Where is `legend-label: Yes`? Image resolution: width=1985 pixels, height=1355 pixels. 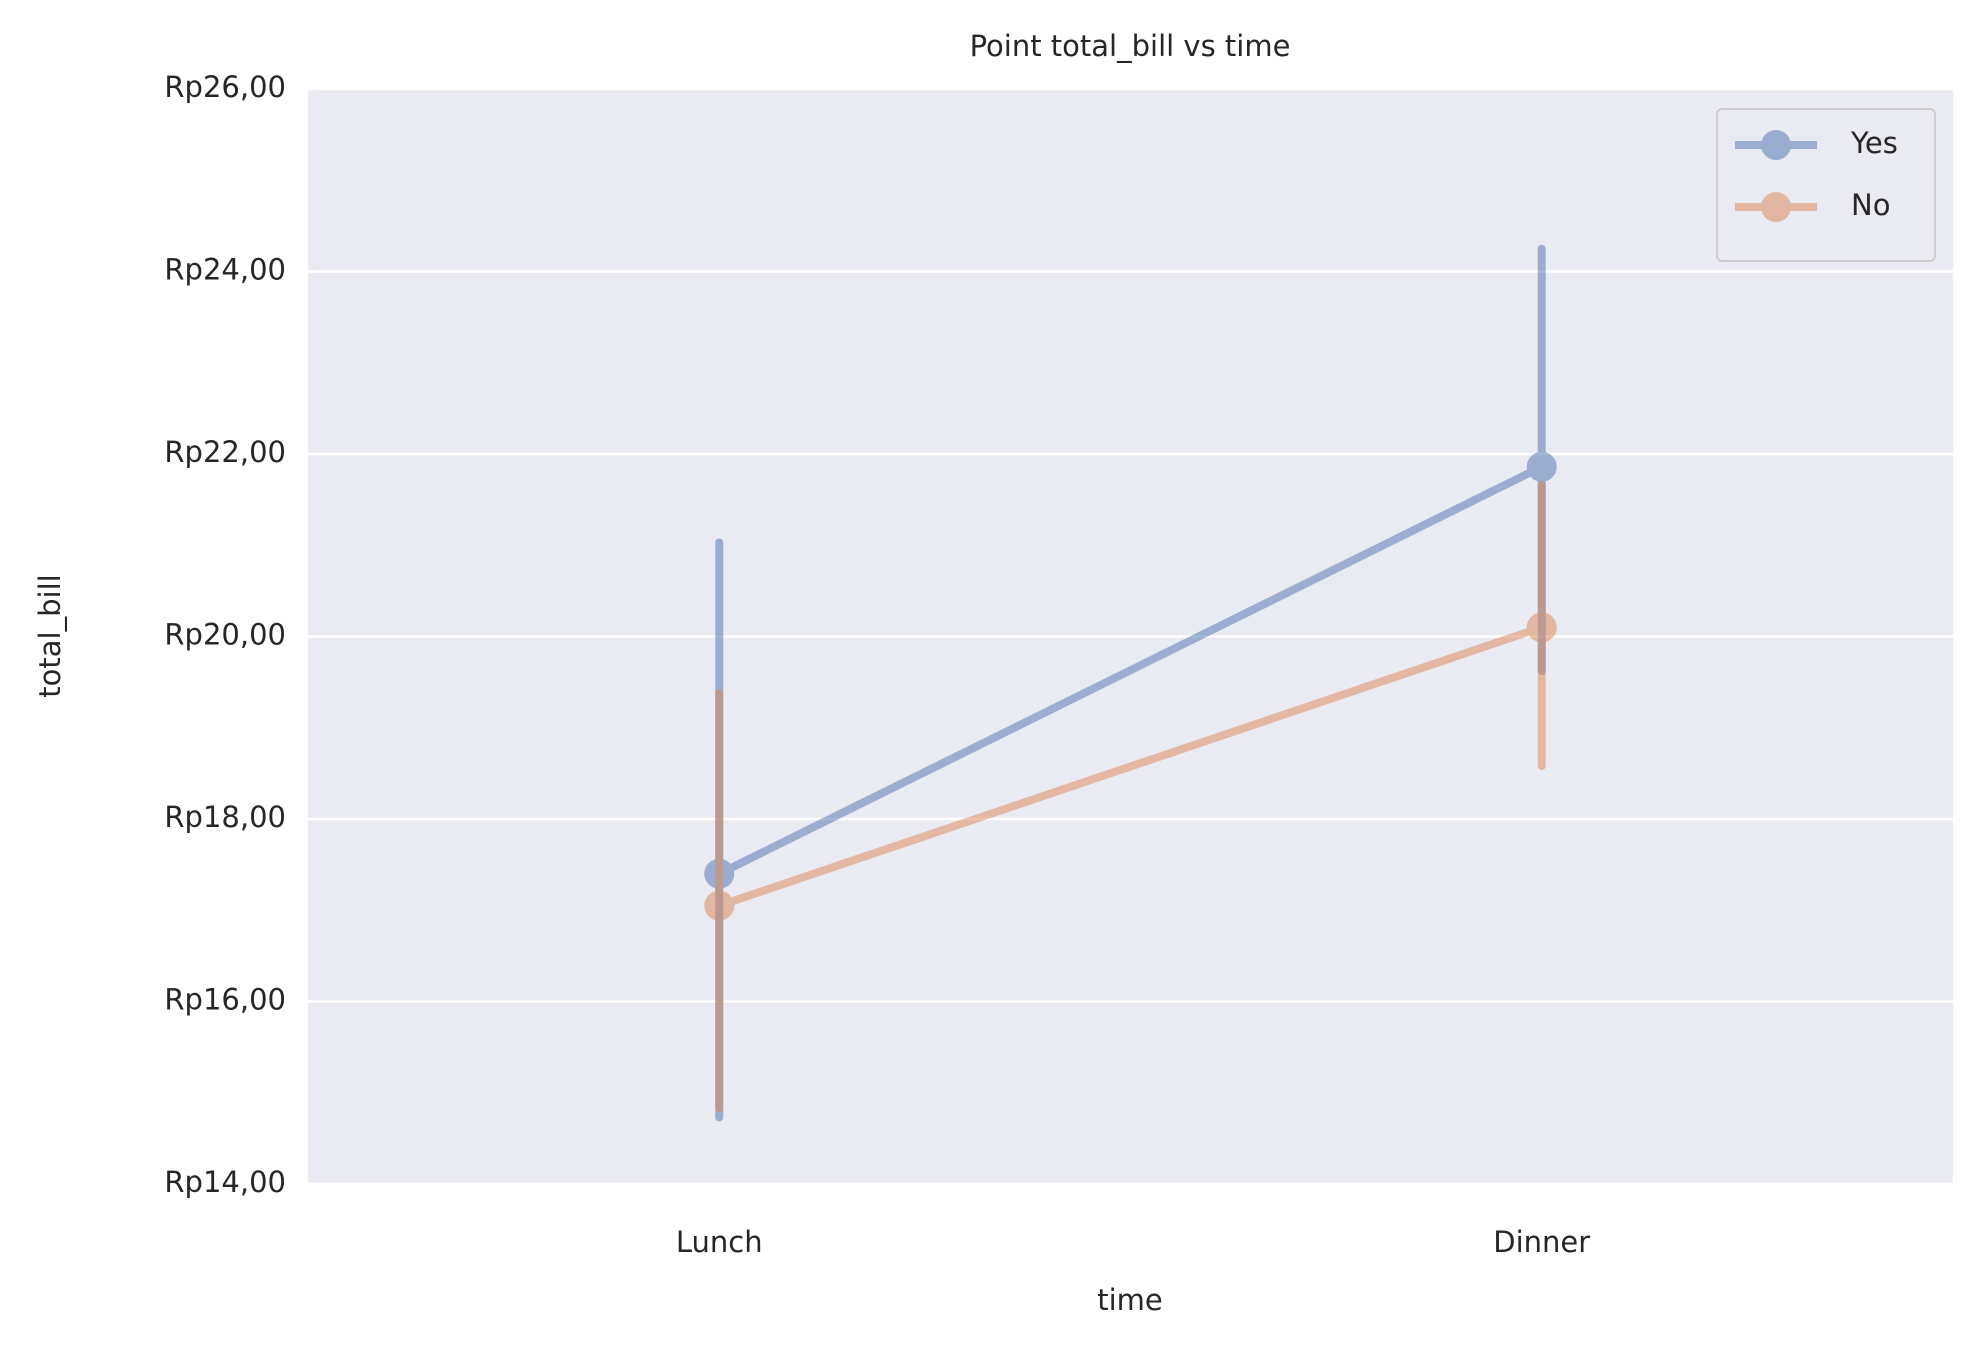 legend-label: Yes is located at coordinates (1874, 143).